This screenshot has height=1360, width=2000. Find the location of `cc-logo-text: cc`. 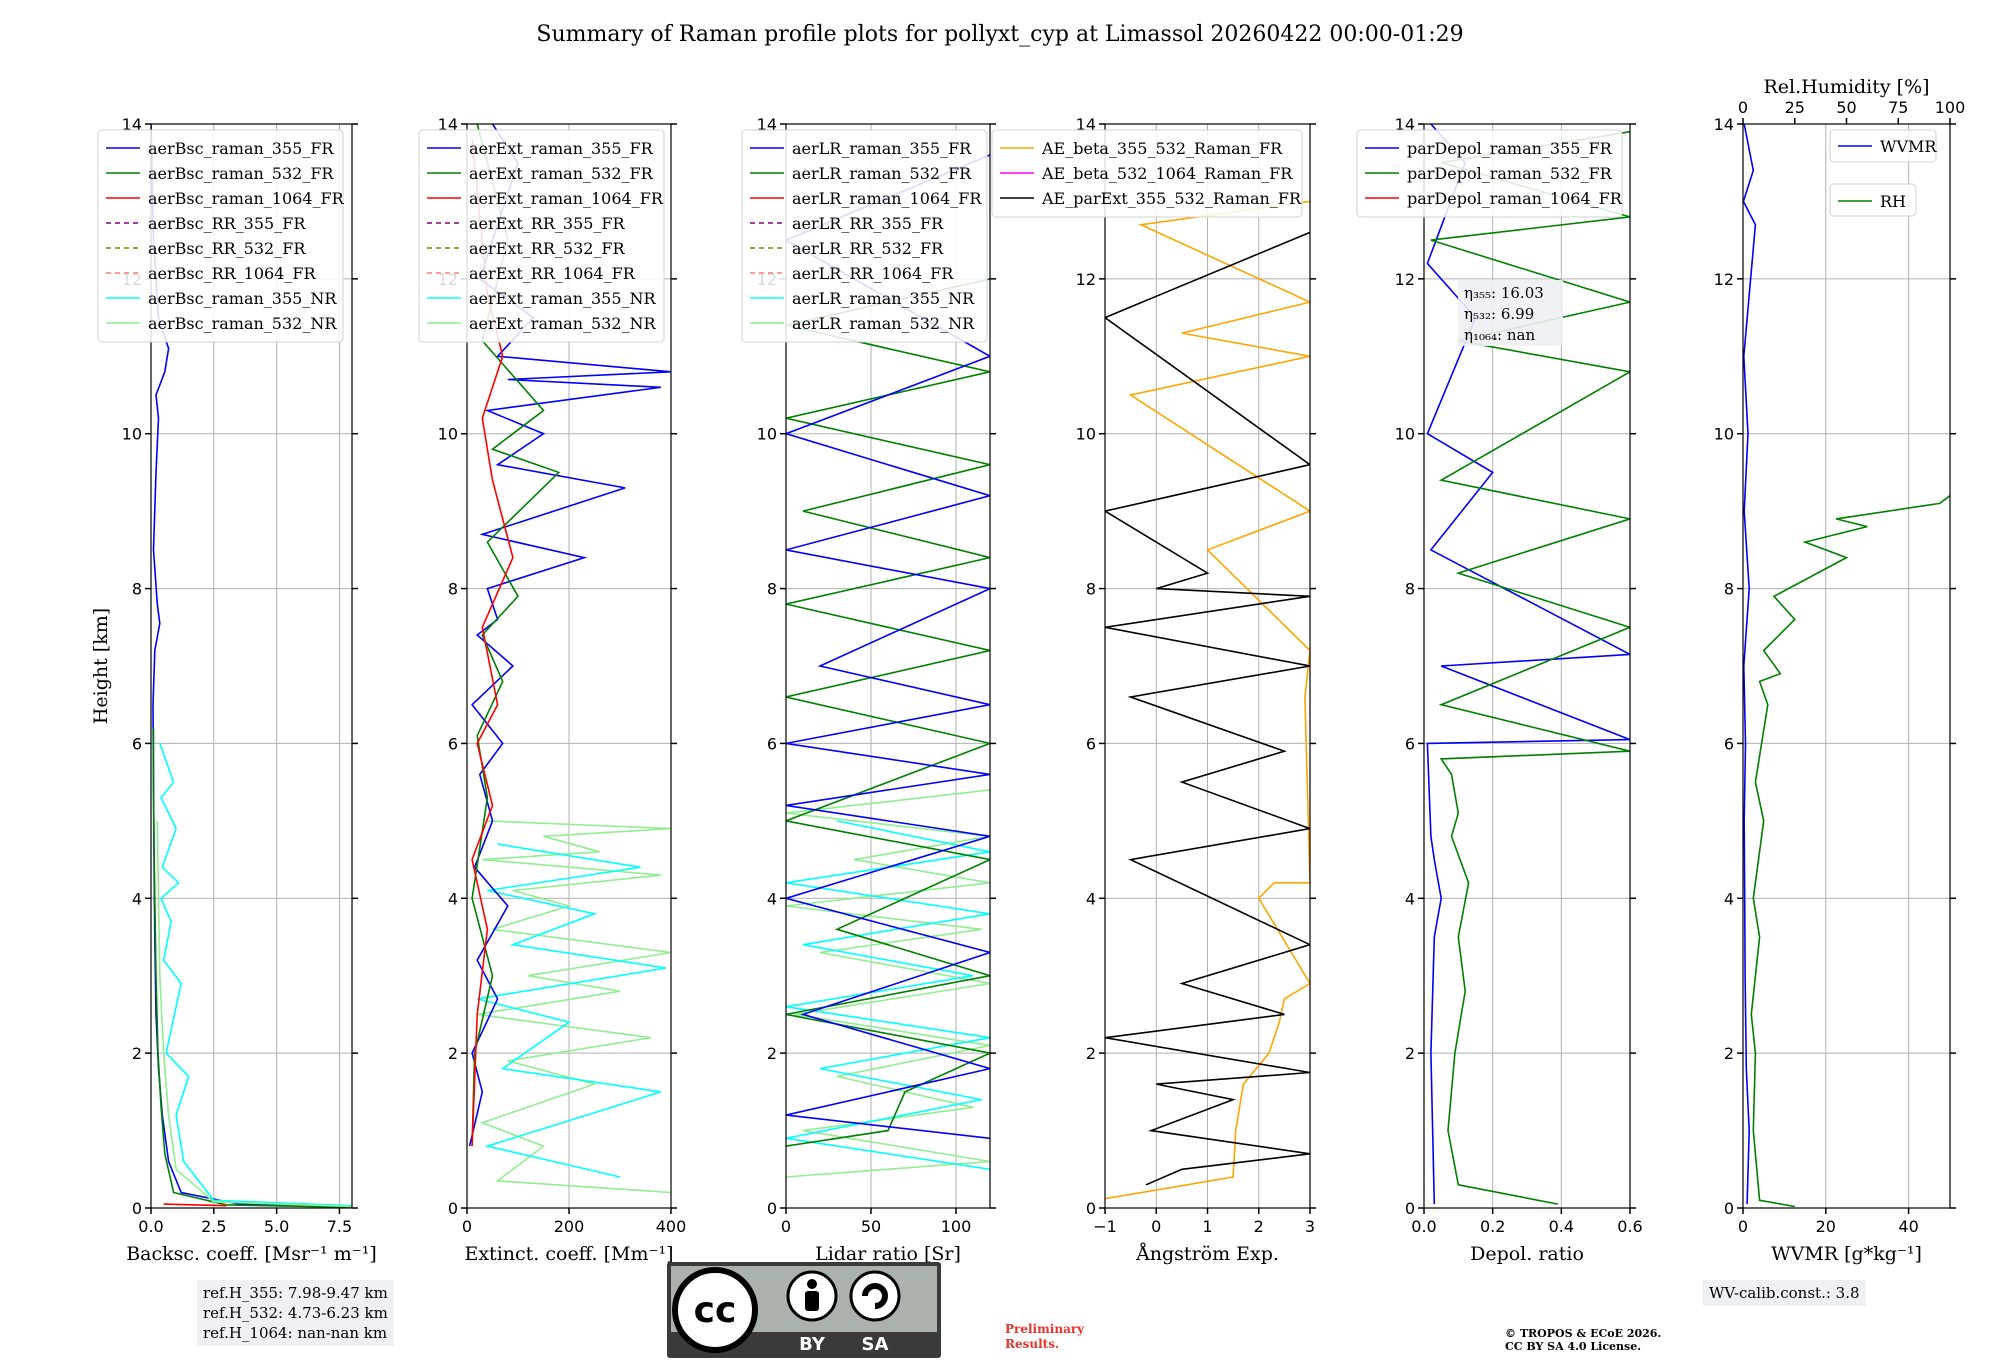

cc-logo-text: cc is located at coordinates (715, 1310).